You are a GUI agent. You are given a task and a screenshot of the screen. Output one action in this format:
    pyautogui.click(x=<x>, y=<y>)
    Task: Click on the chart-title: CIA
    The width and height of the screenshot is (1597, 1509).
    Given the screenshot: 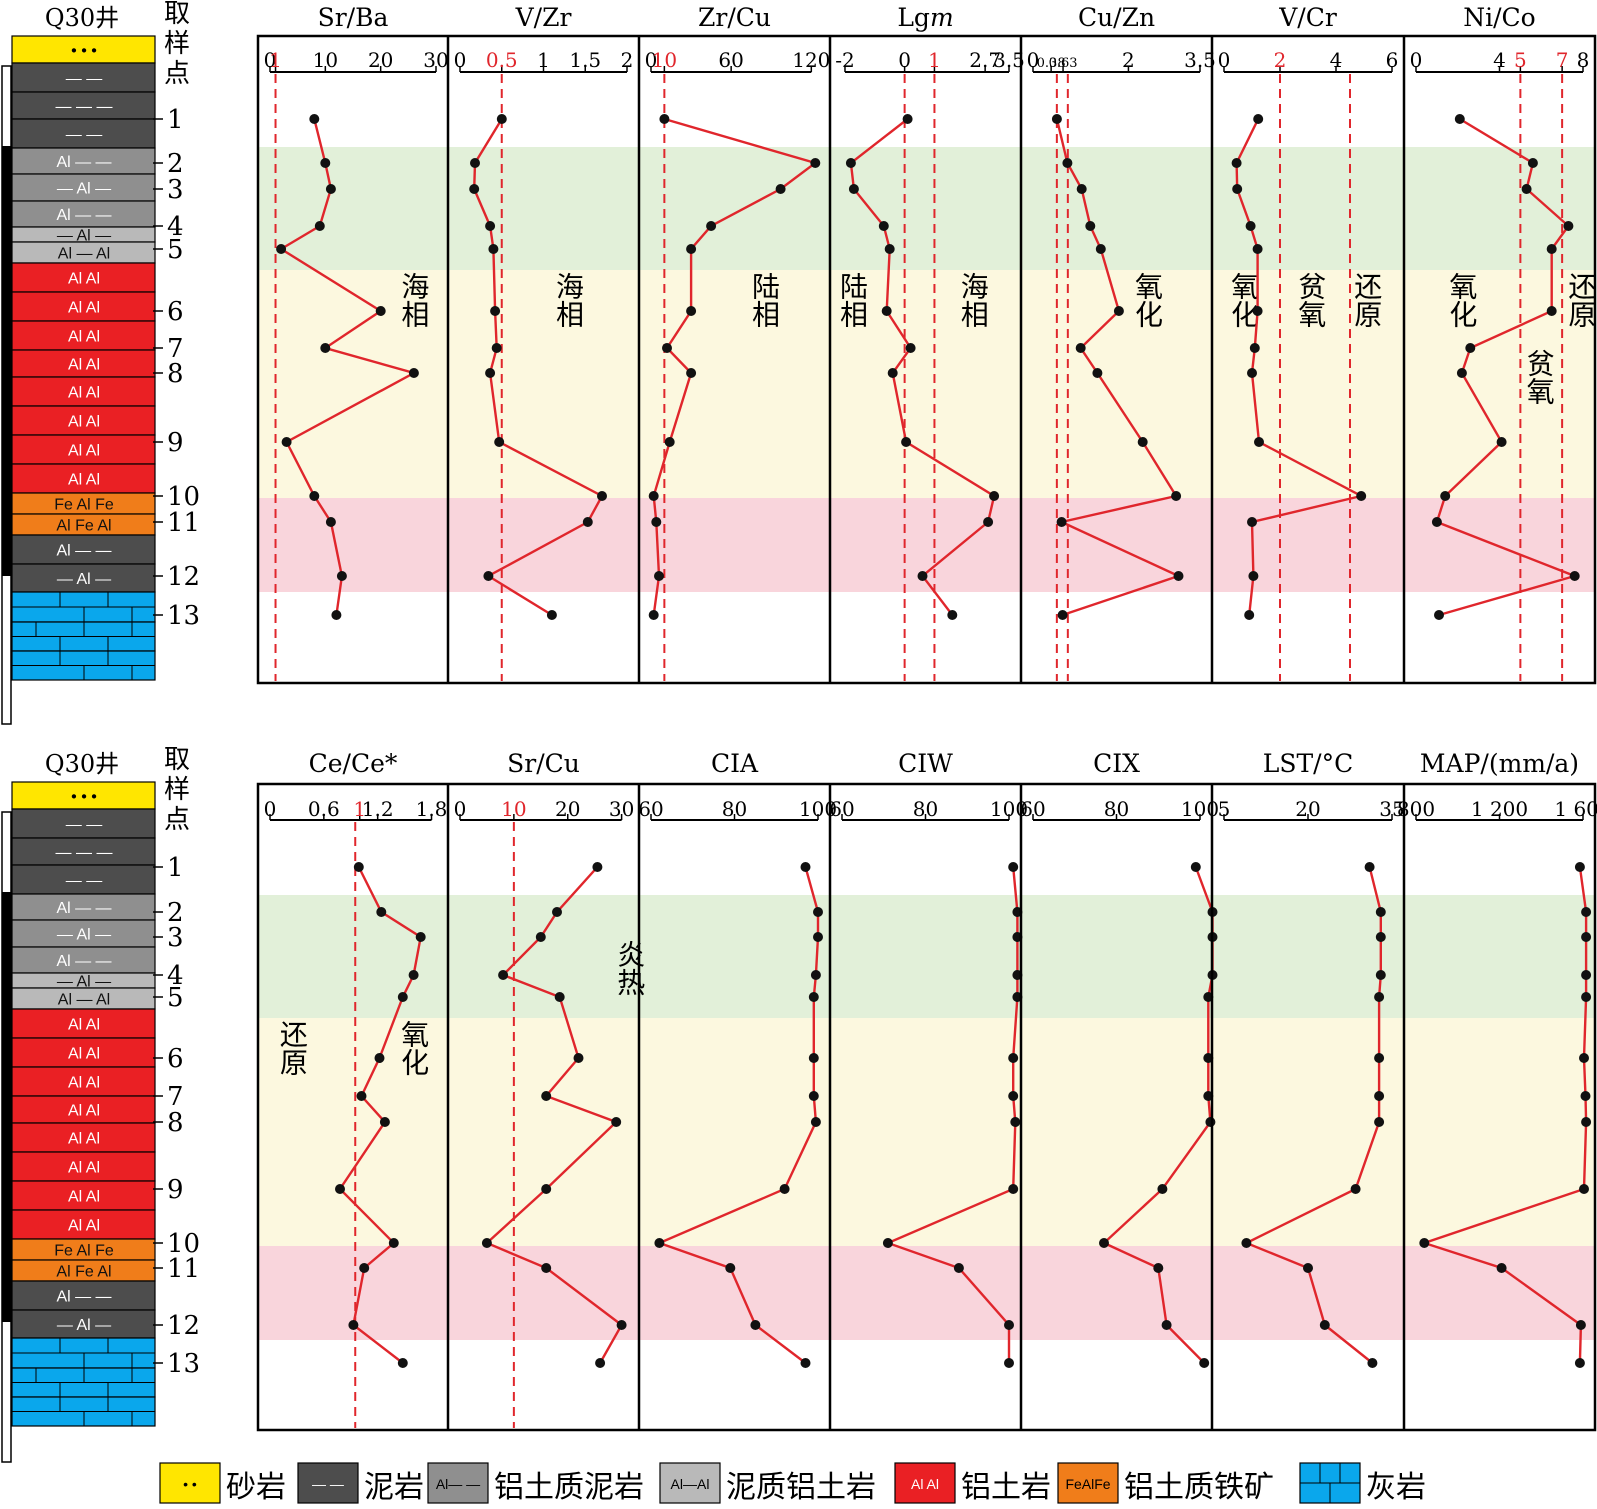 What is the action you would take?
    pyautogui.click(x=735, y=763)
    